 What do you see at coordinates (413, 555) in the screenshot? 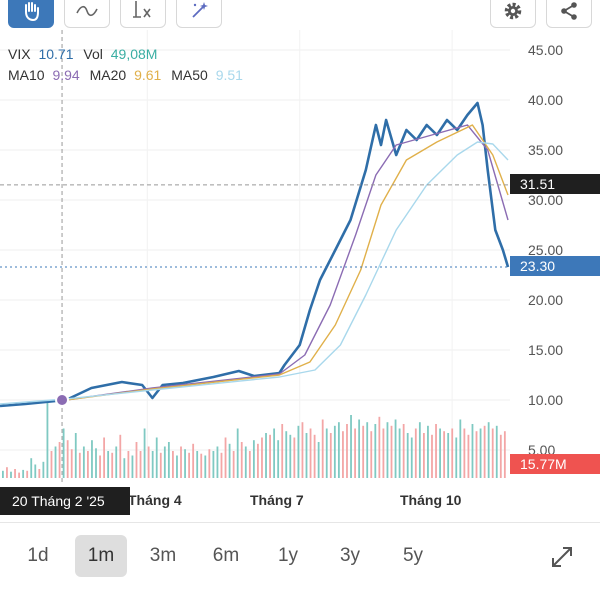
I see `period-5y: 5y` at bounding box center [413, 555].